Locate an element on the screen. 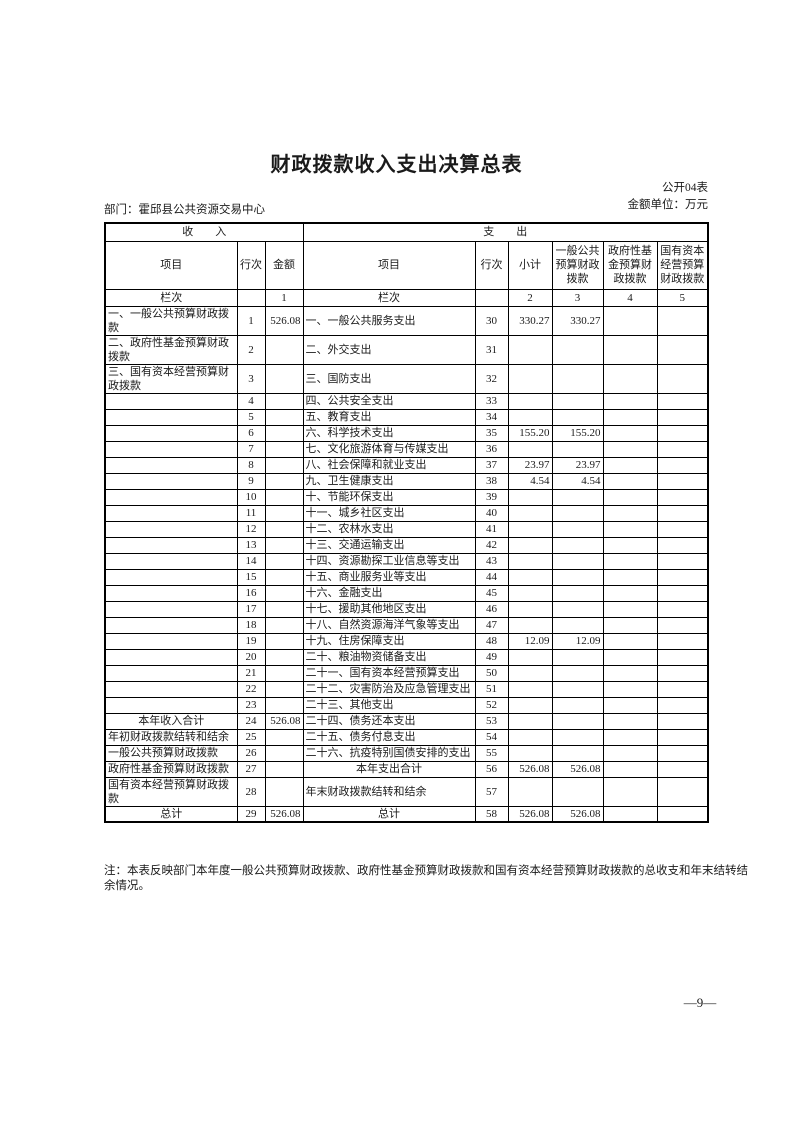 The image size is (793, 1122). table-row: 20 二十、粮油物资储备支出 49 is located at coordinates (406, 657).